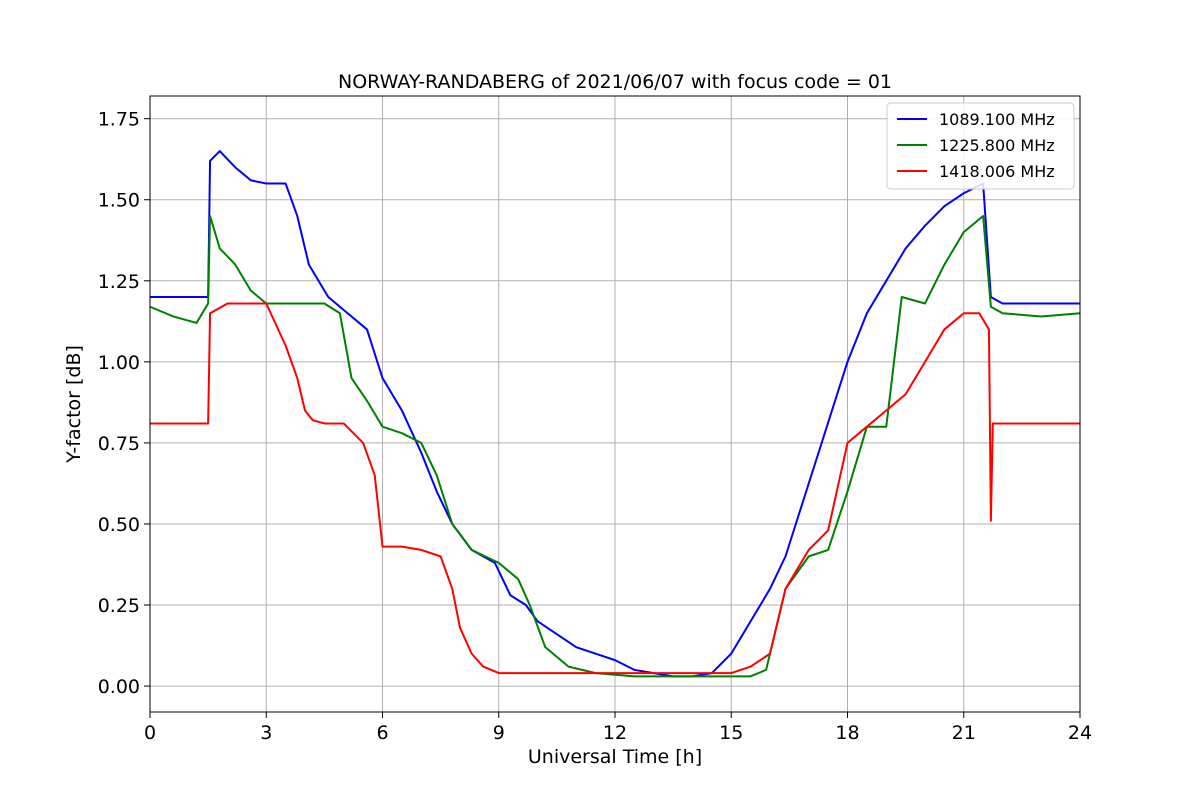  I want to click on x-tick-label: 6, so click(382, 733).